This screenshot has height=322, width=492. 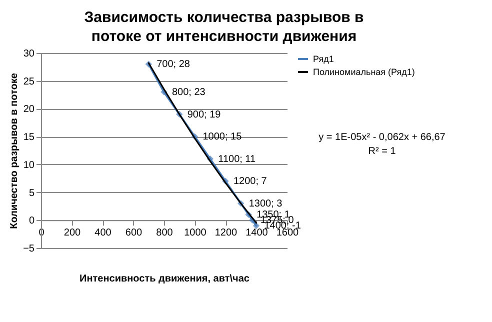 I want to click on data-label: 1000; 15, so click(x=222, y=137).